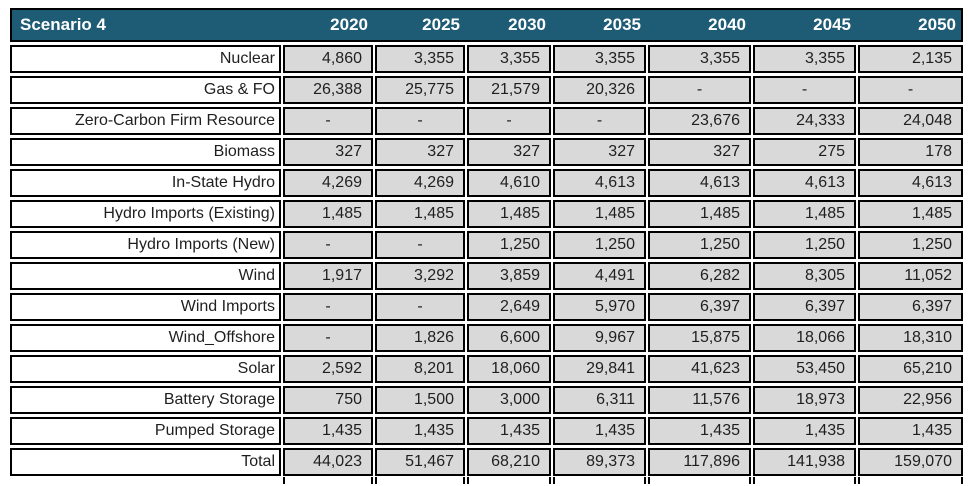 The image size is (969, 486). What do you see at coordinates (145, 480) in the screenshot?
I see `stub-spacer` at bounding box center [145, 480].